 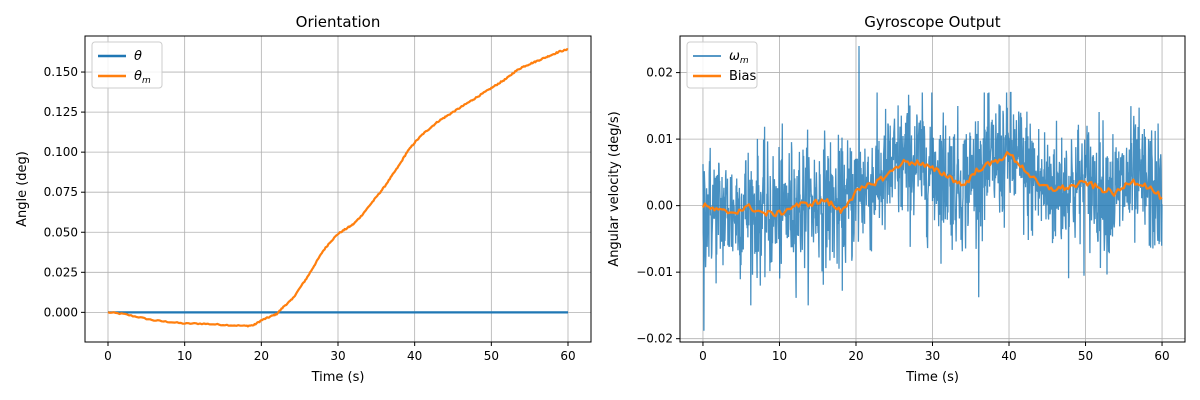 What do you see at coordinates (742, 76) in the screenshot?
I see `legend-label: Bias` at bounding box center [742, 76].